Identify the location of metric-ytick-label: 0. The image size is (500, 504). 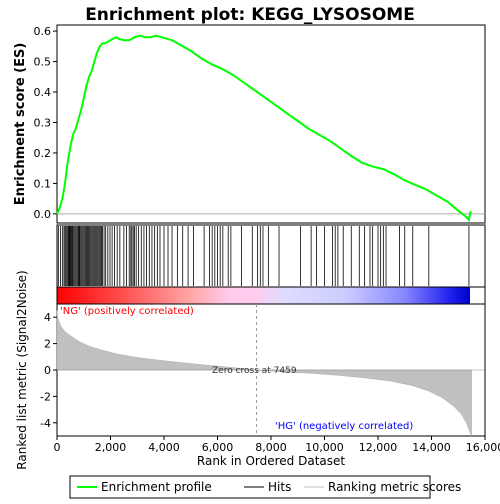
(47, 370).